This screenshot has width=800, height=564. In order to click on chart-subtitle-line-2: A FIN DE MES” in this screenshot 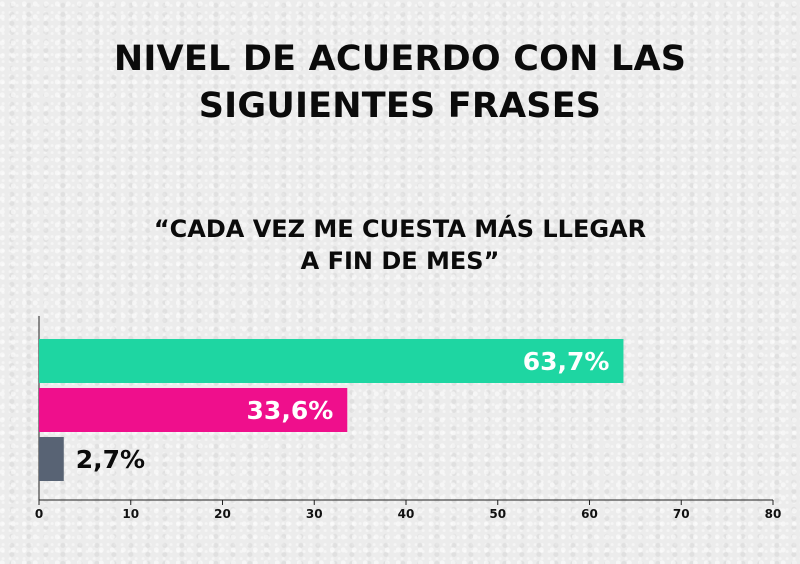, I will do `click(400, 261)`.